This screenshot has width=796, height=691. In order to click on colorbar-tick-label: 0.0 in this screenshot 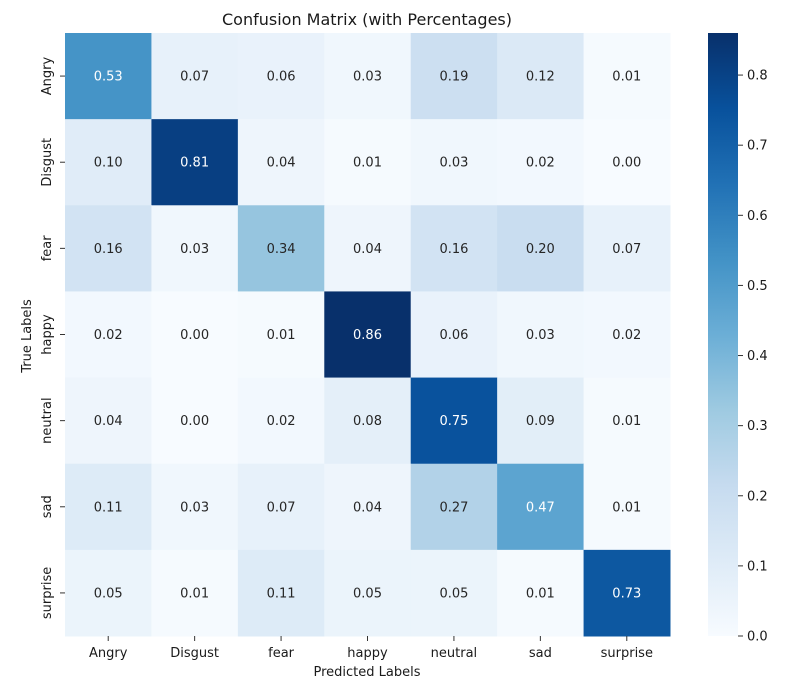, I will do `click(757, 637)`.